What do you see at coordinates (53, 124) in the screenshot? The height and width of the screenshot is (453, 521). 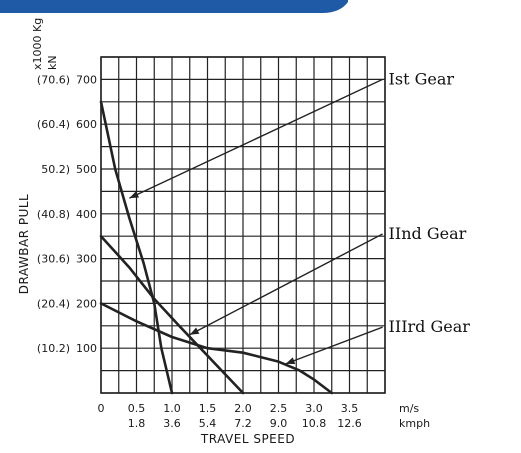 I see `y-tick-kg-label: (60.4)` at bounding box center [53, 124].